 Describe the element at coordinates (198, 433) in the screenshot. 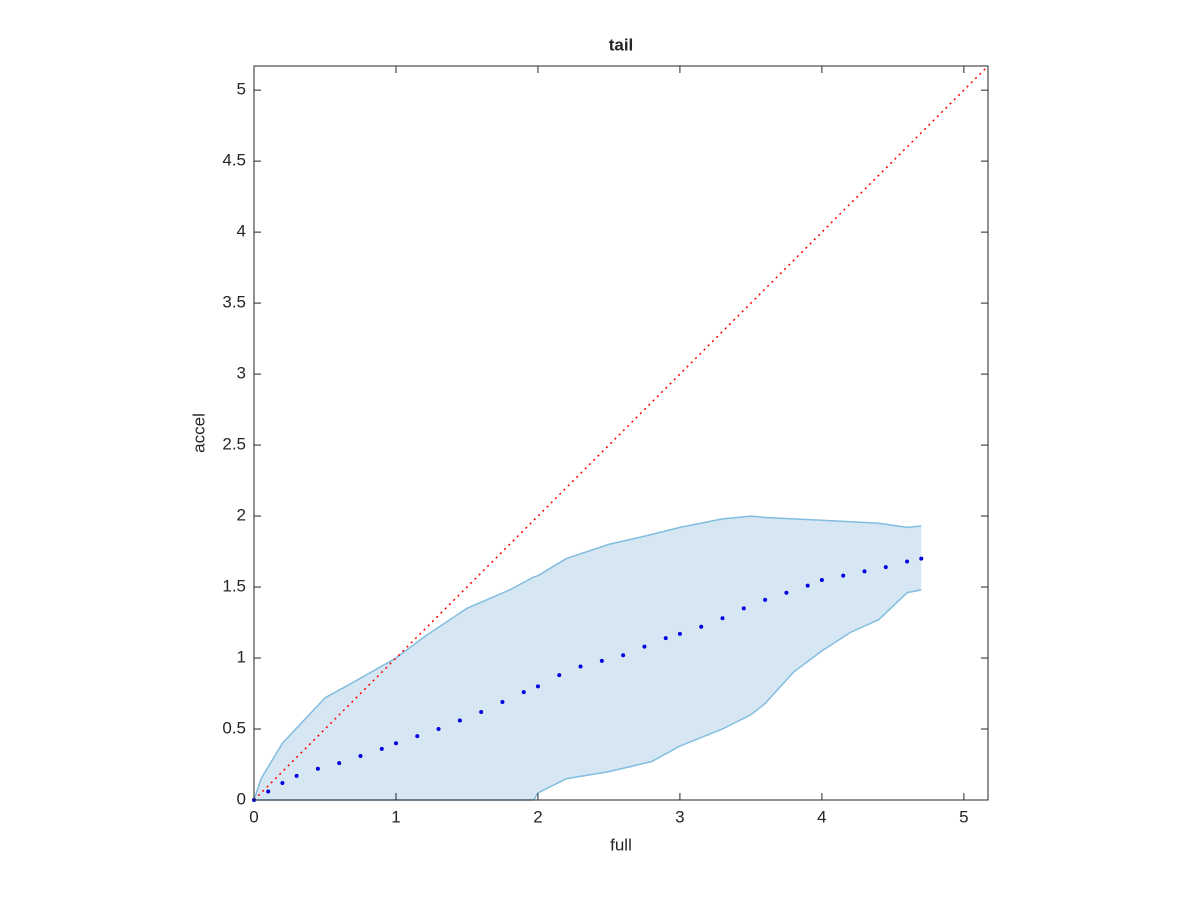

I see `y-axis-label: accel` at that location.